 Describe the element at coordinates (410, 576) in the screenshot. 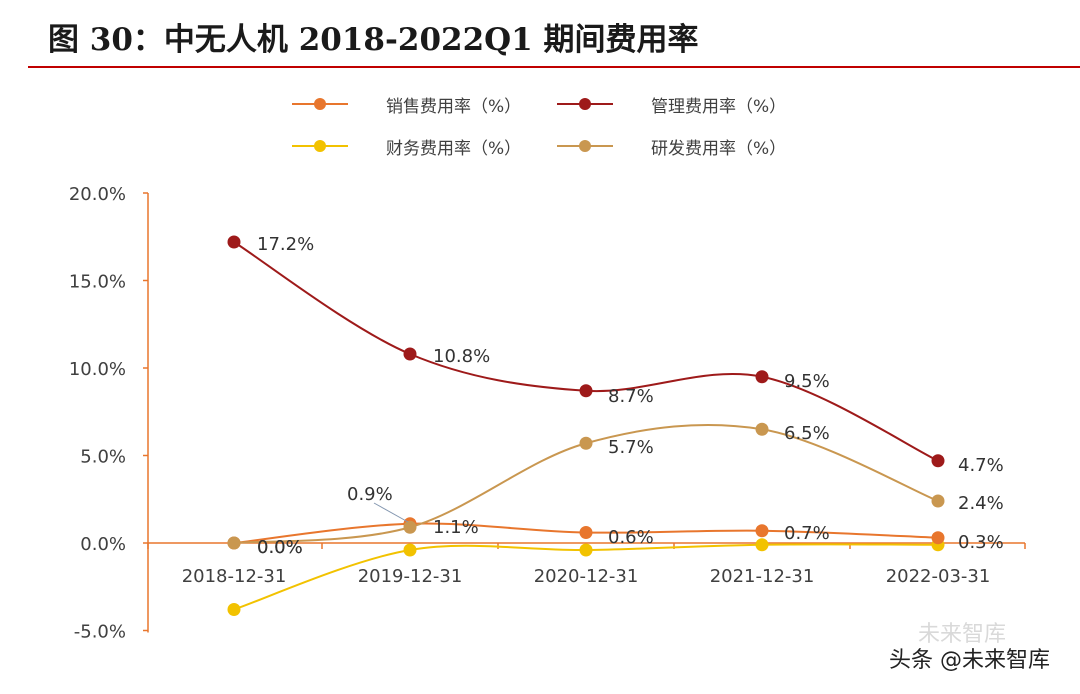

I see `x-tick-label: 2019-12-31` at that location.